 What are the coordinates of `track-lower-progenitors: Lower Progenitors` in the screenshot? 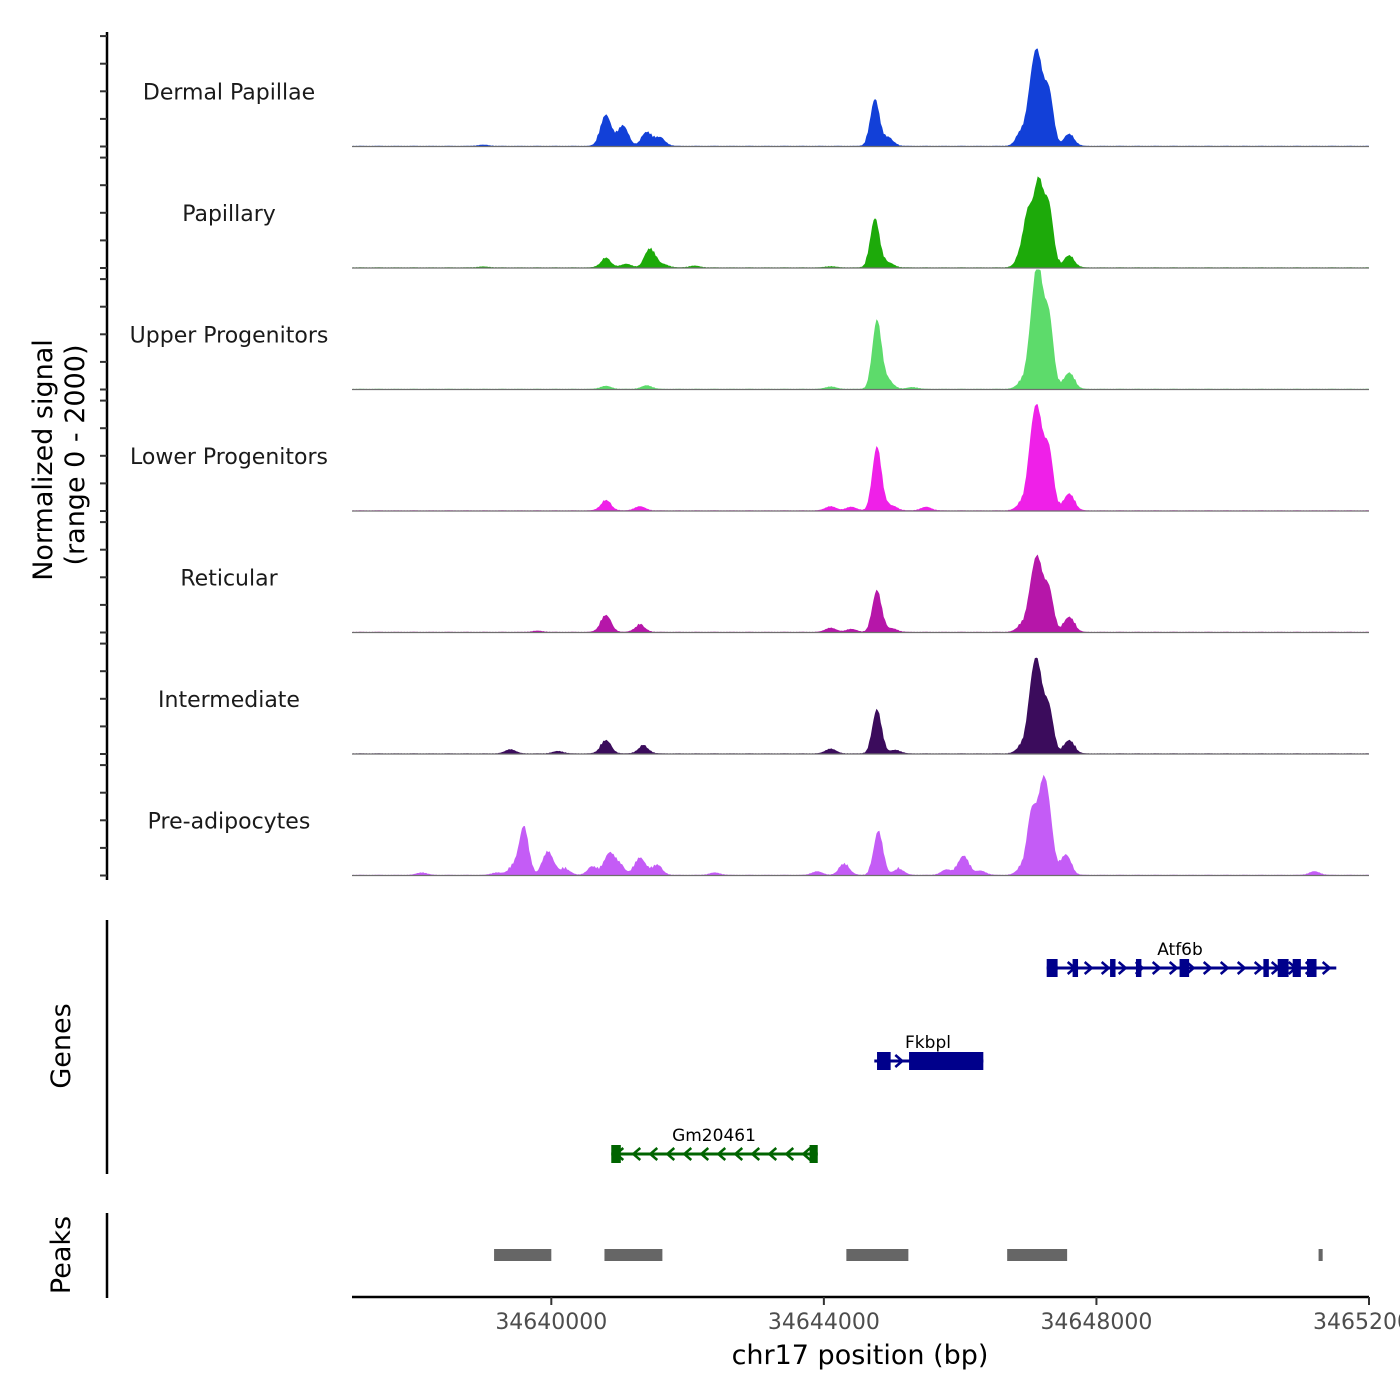 It's located at (749, 458).